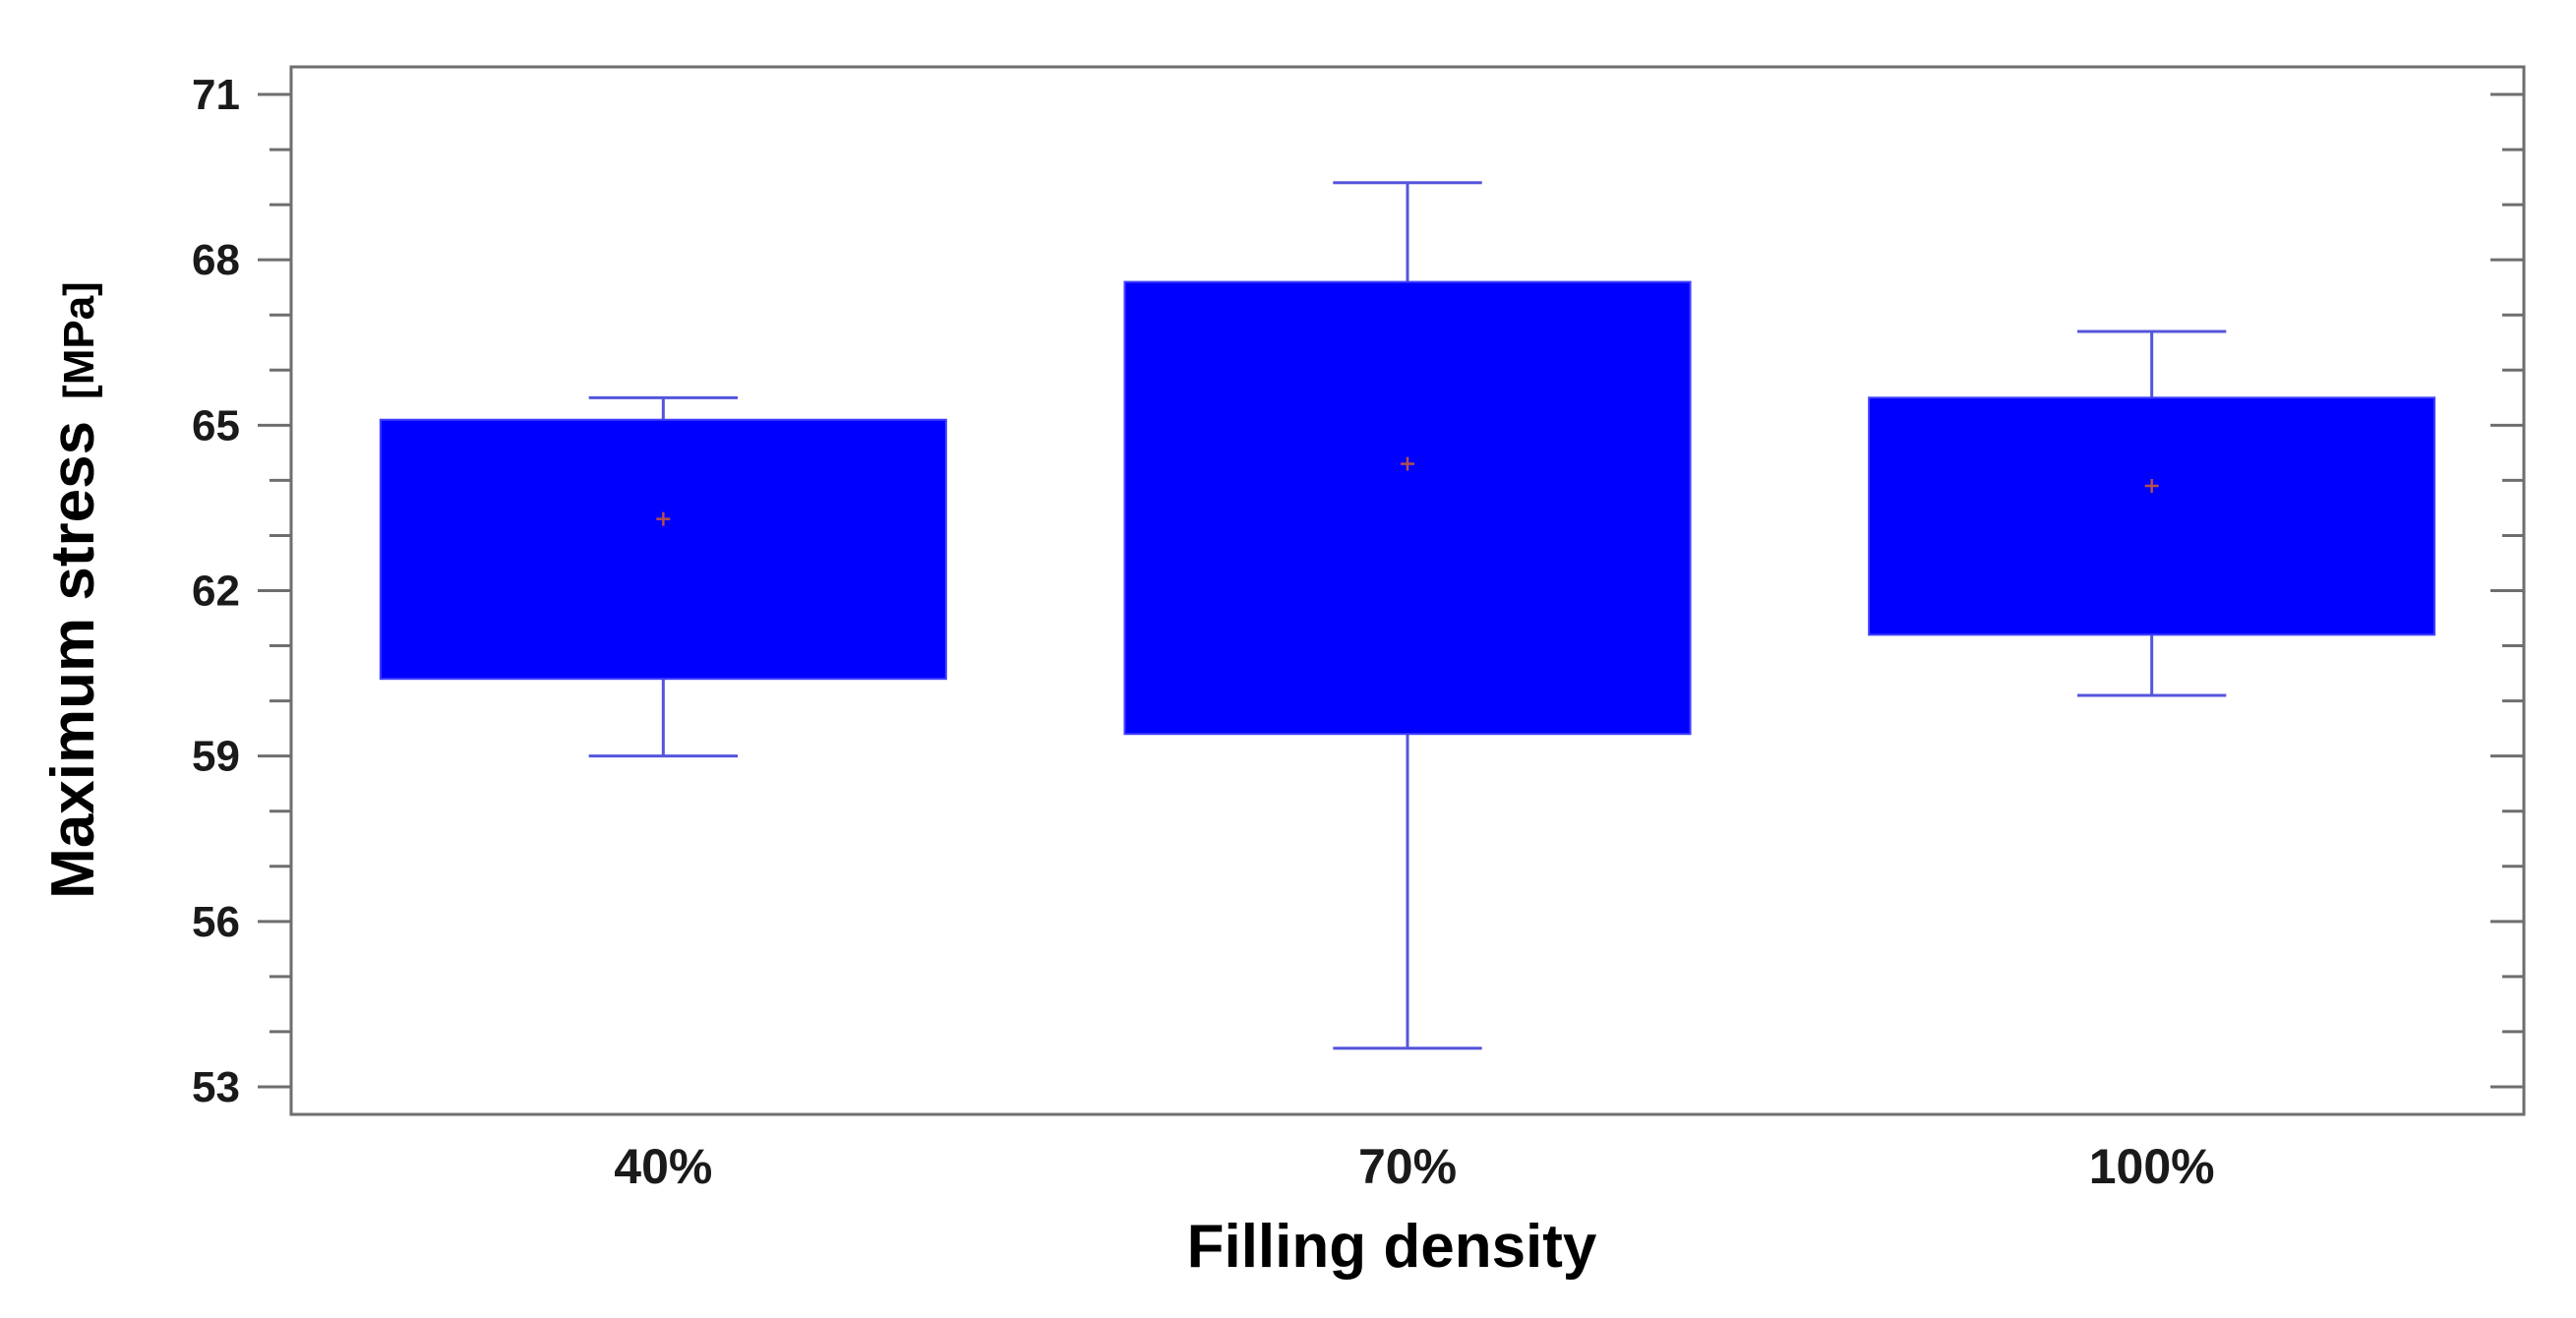 This screenshot has width=2576, height=1318. I want to click on y-tick-label: 68, so click(216, 260).